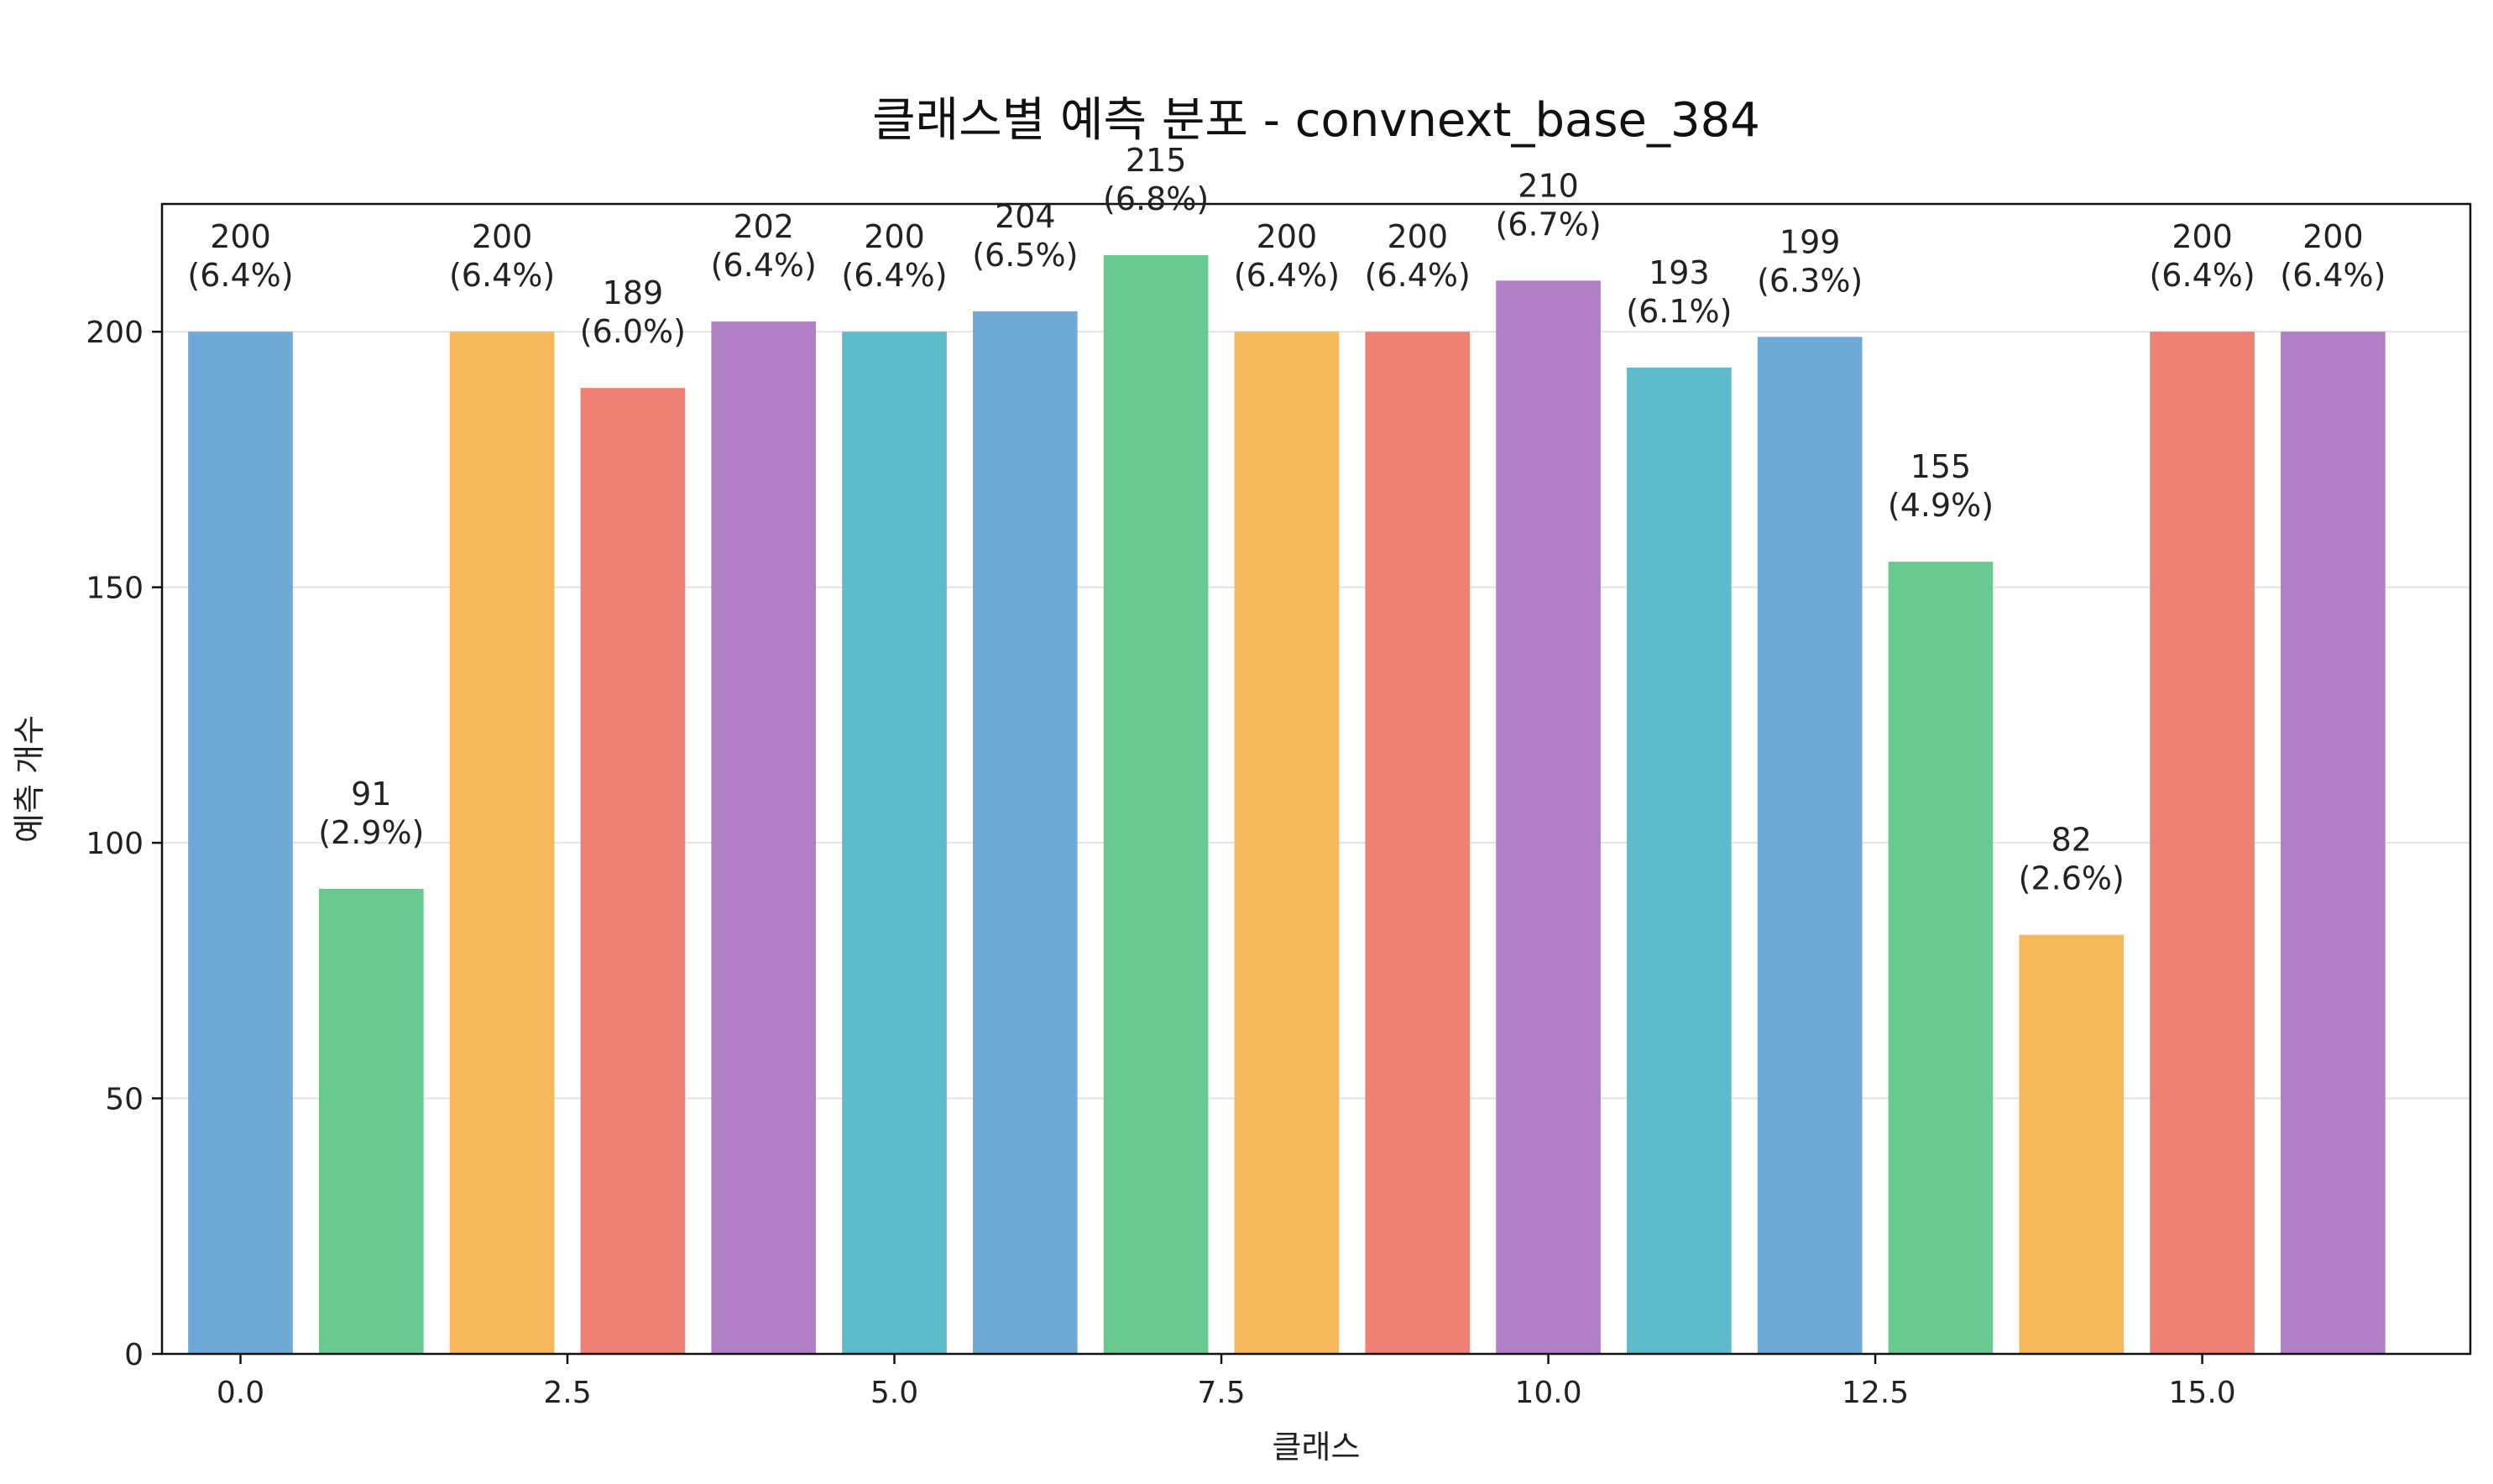 The image size is (2493, 1484). Describe the element at coordinates (1221, 1393) in the screenshot. I see `x-tick-label: 7.5` at that location.